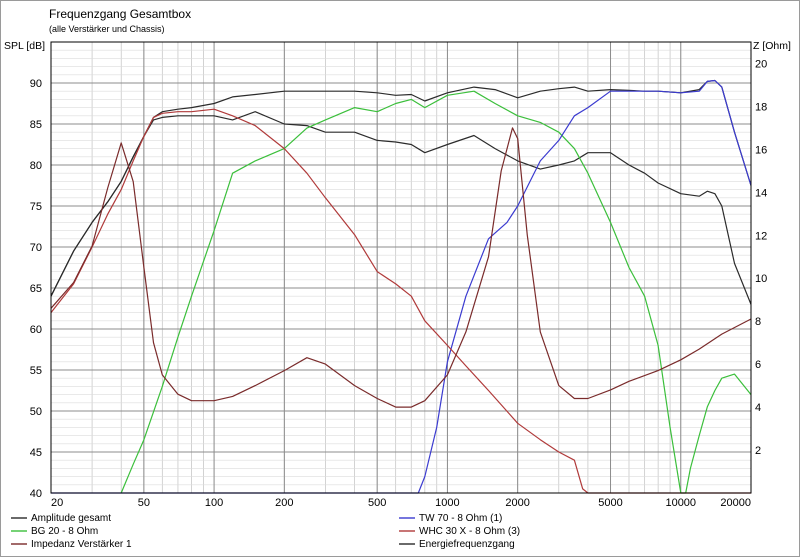 This screenshot has width=800, height=558. I want to click on legend-label: TW 70 - 8 Ohm (1), so click(460, 518).